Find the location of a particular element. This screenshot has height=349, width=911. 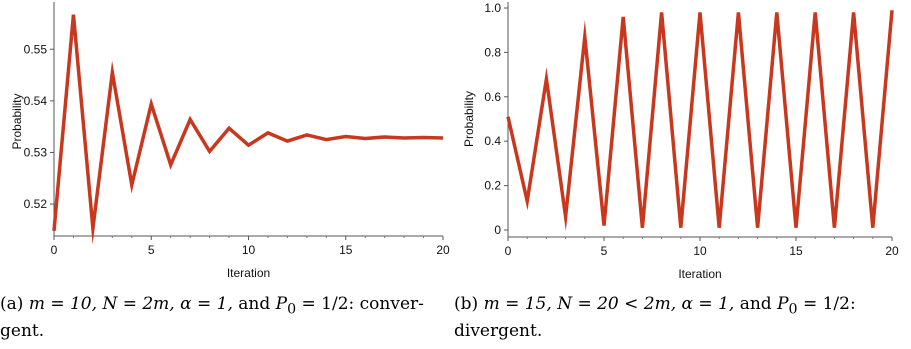

caption-b-n: N = 20 < 2m, is located at coordinates (619, 304).